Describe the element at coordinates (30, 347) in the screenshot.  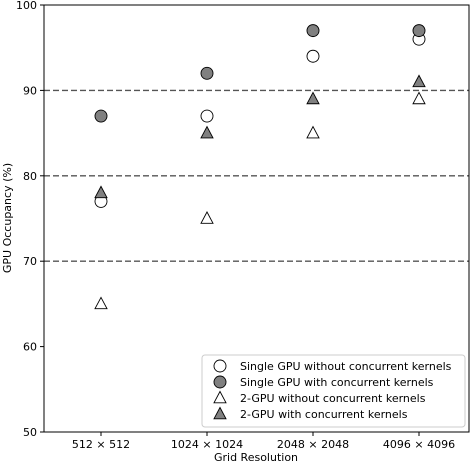
I see `y-tick-label: 60` at that location.